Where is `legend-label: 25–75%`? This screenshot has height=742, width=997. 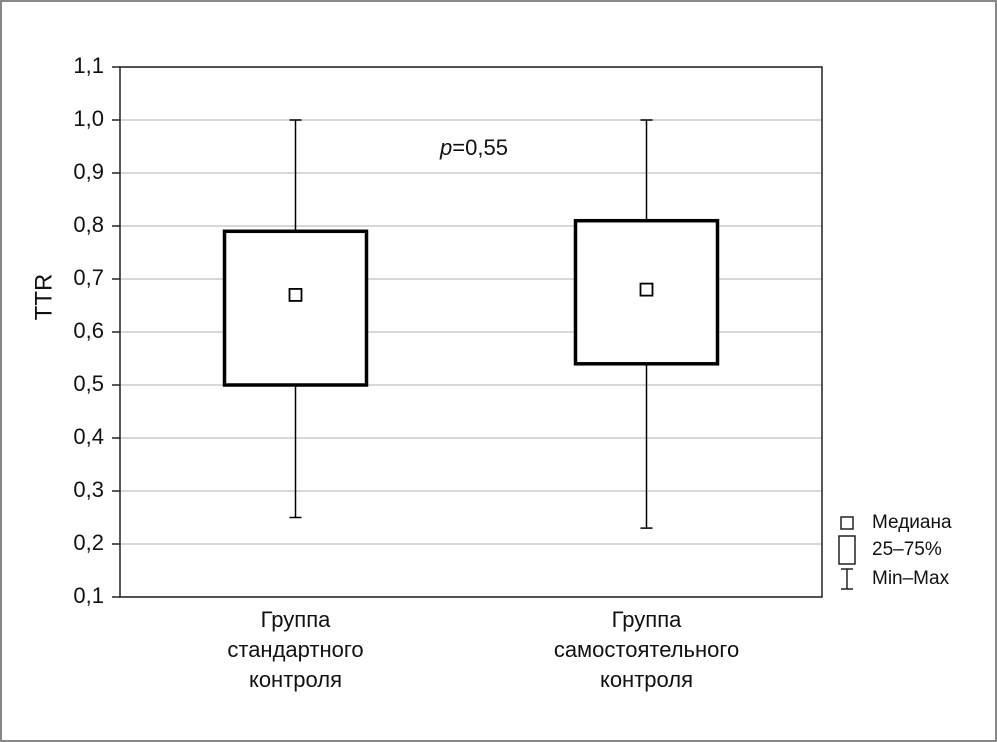 legend-label: 25–75% is located at coordinates (907, 549).